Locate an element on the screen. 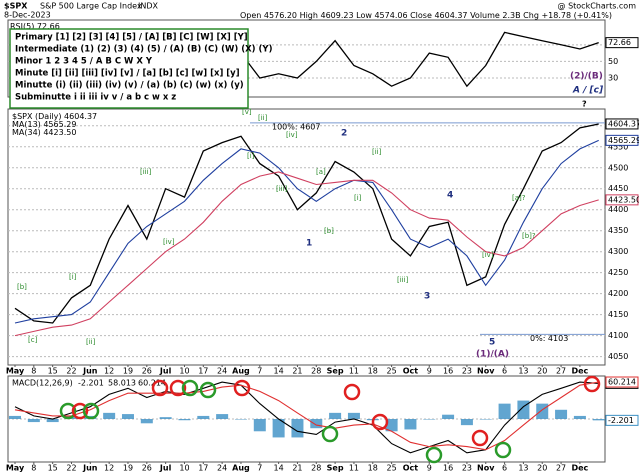  legend-name: $SPX (Daily) is located at coordinates (37, 116).